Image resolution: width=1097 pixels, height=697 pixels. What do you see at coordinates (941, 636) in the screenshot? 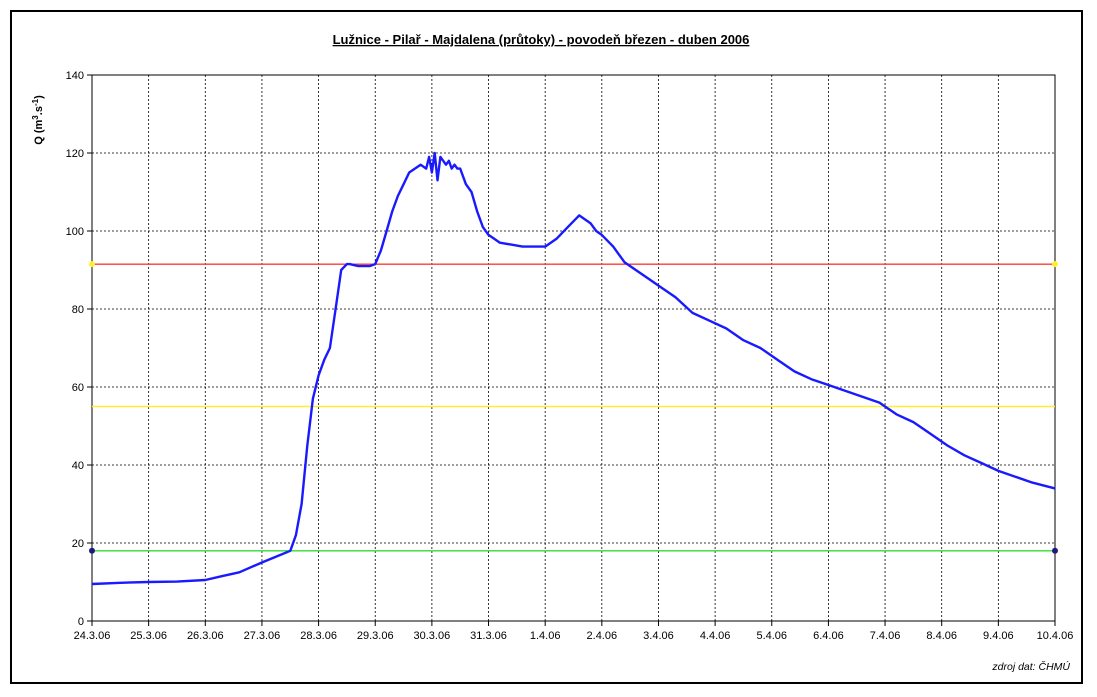
I see `x-tick-label: 8.4.06` at bounding box center [941, 636].